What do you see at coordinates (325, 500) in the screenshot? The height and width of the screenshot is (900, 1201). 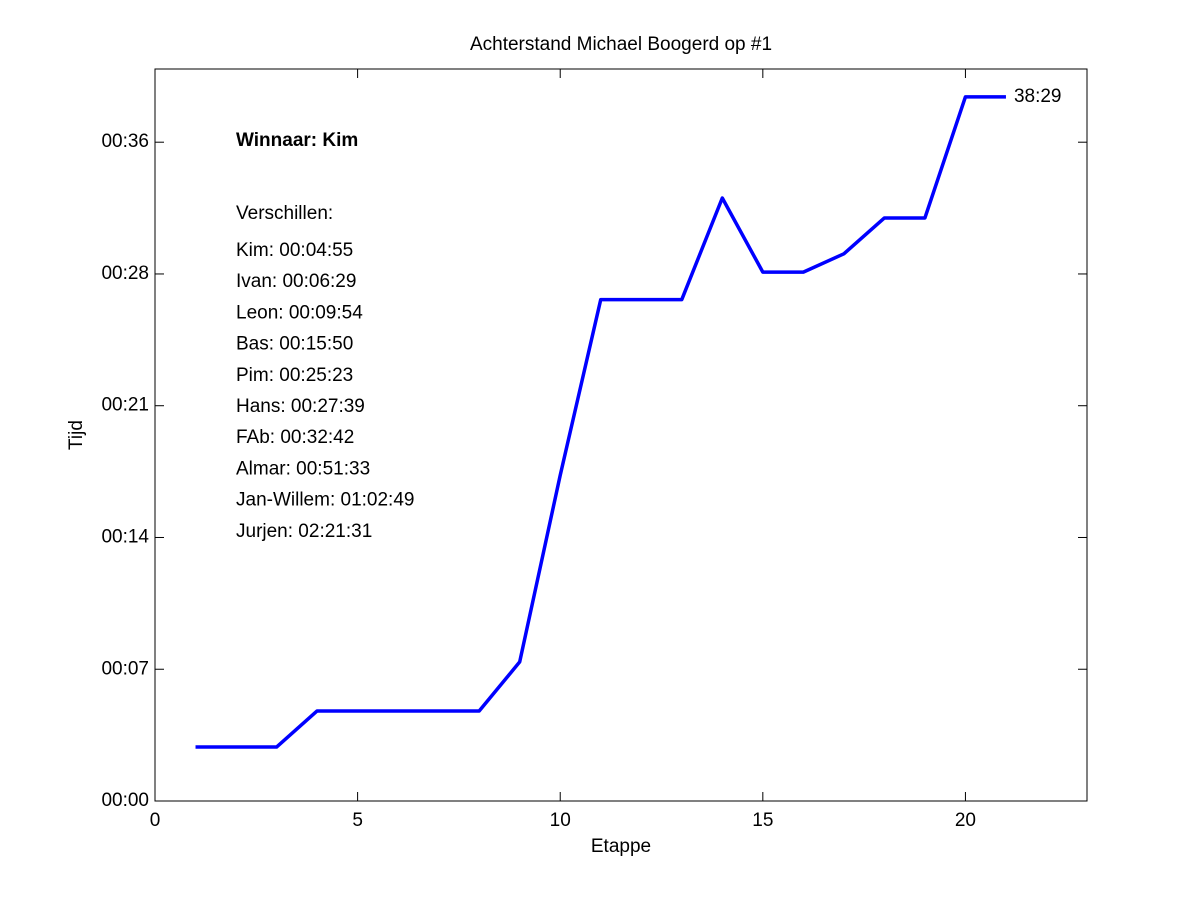 I see `difference-entry: Jan-Willem: 01:02:49` at bounding box center [325, 500].